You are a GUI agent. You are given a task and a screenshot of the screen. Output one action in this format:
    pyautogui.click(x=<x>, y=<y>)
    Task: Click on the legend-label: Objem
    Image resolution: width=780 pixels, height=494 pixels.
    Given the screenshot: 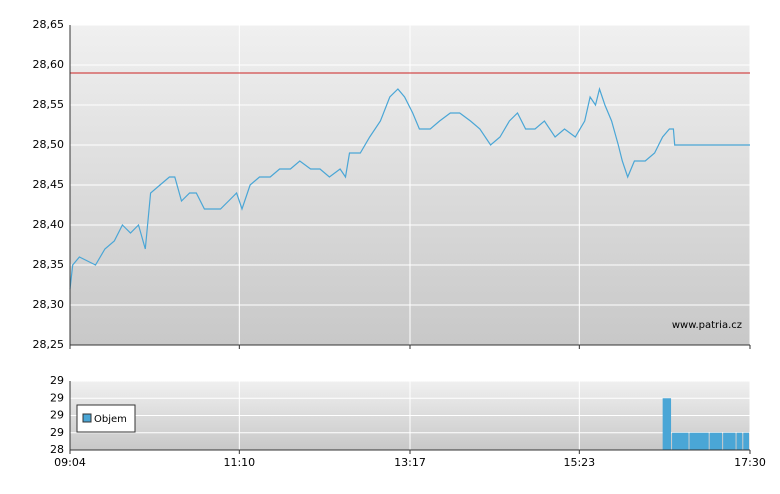 What is the action you would take?
    pyautogui.click(x=110, y=419)
    